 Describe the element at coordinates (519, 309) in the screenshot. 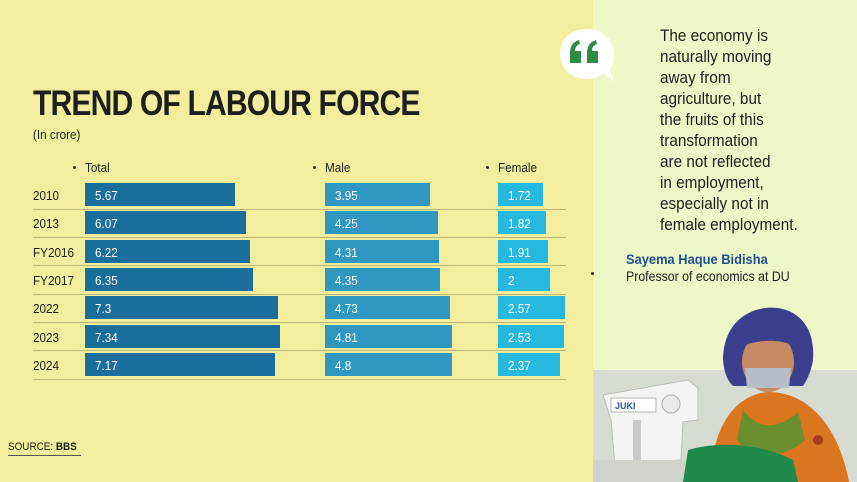

I see `bar-value-label: 2.57` at that location.